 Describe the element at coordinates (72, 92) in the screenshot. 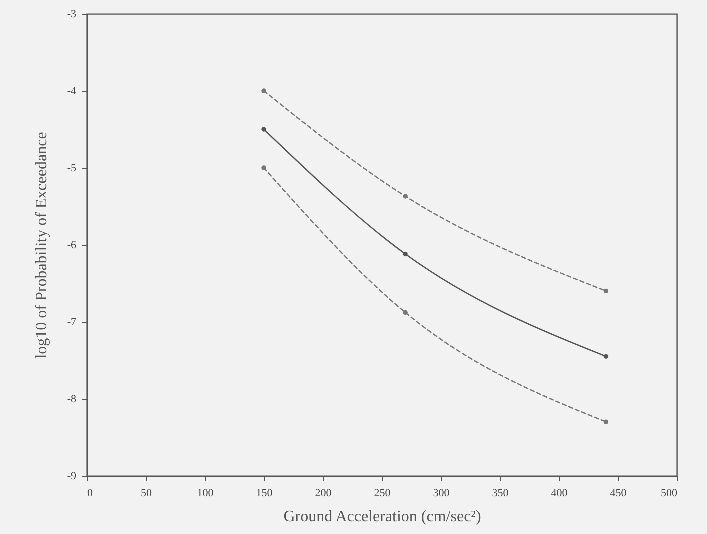

I see `y-tick-label: -4` at that location.